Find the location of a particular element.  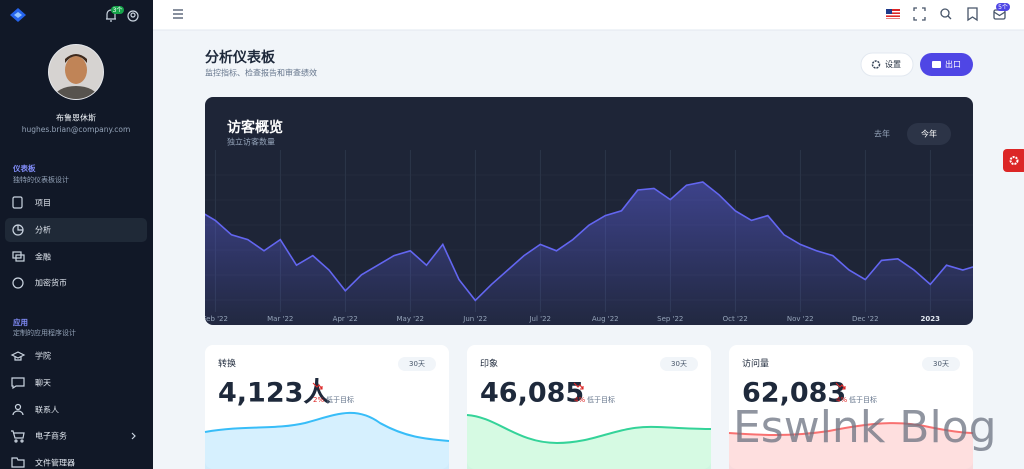

nav-label: 电子商务 is located at coordinates (51, 436).